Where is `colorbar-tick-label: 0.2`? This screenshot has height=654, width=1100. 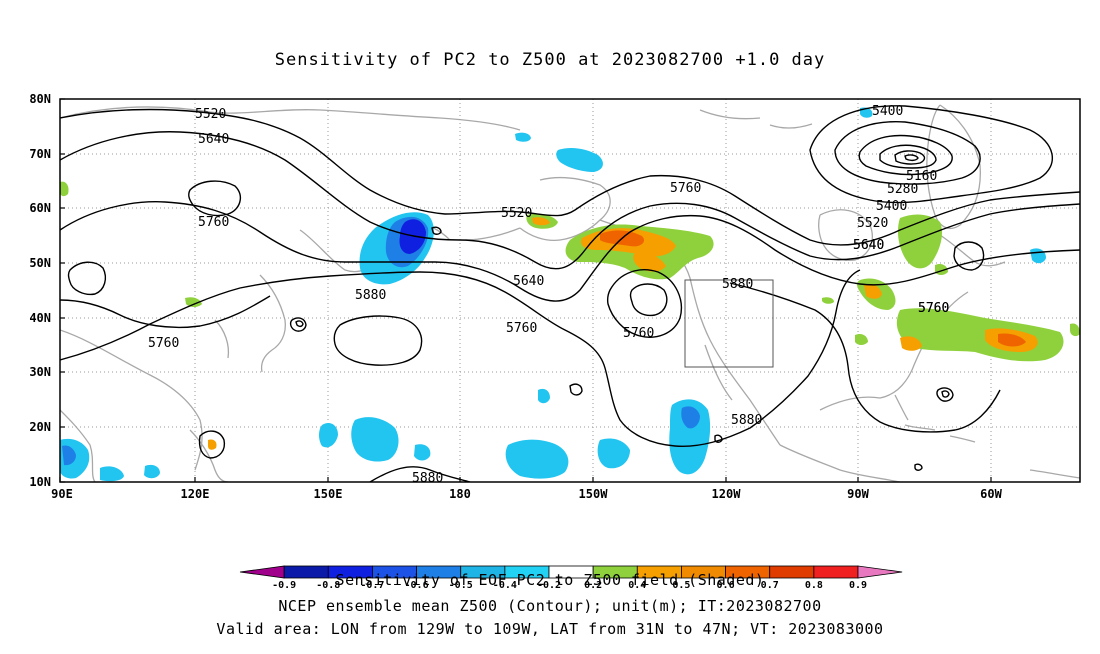
colorbar-tick-label: 0.2 is located at coordinates (593, 585).